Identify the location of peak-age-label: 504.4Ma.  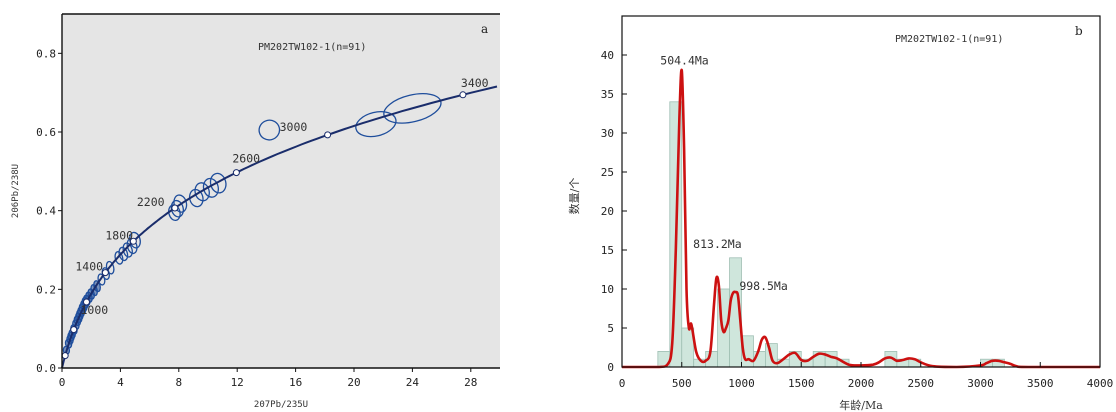
(684, 61).